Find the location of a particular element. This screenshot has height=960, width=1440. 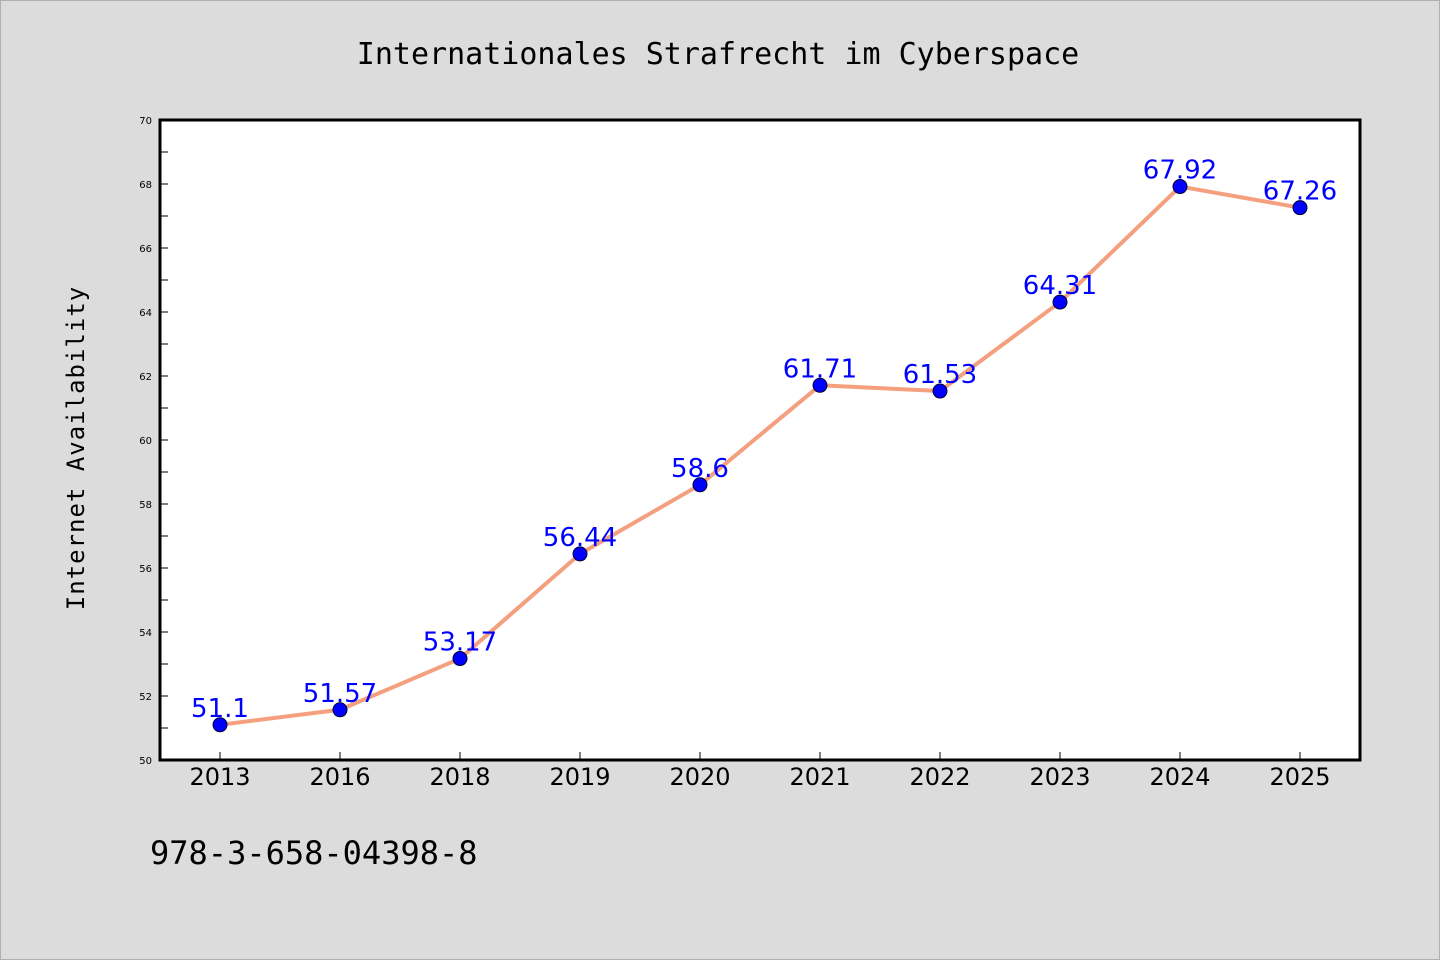

x-tick-label: 2022 is located at coordinates (939, 777).